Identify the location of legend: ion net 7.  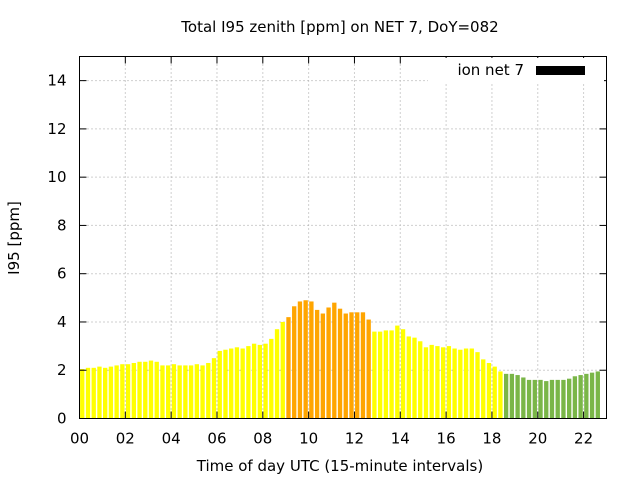
(516, 70).